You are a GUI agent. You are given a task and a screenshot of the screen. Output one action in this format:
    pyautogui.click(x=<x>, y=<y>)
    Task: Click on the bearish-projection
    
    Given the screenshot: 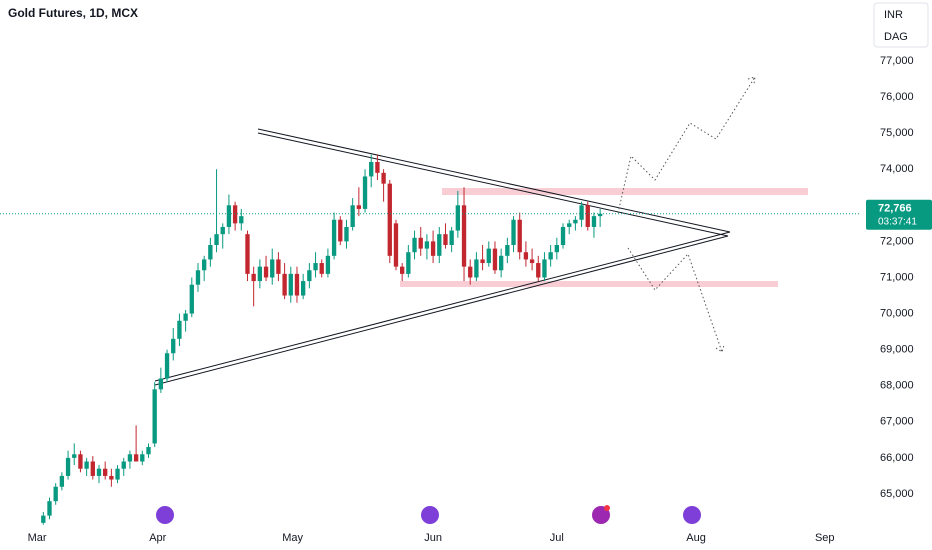 What is the action you would take?
    pyautogui.click(x=676, y=300)
    